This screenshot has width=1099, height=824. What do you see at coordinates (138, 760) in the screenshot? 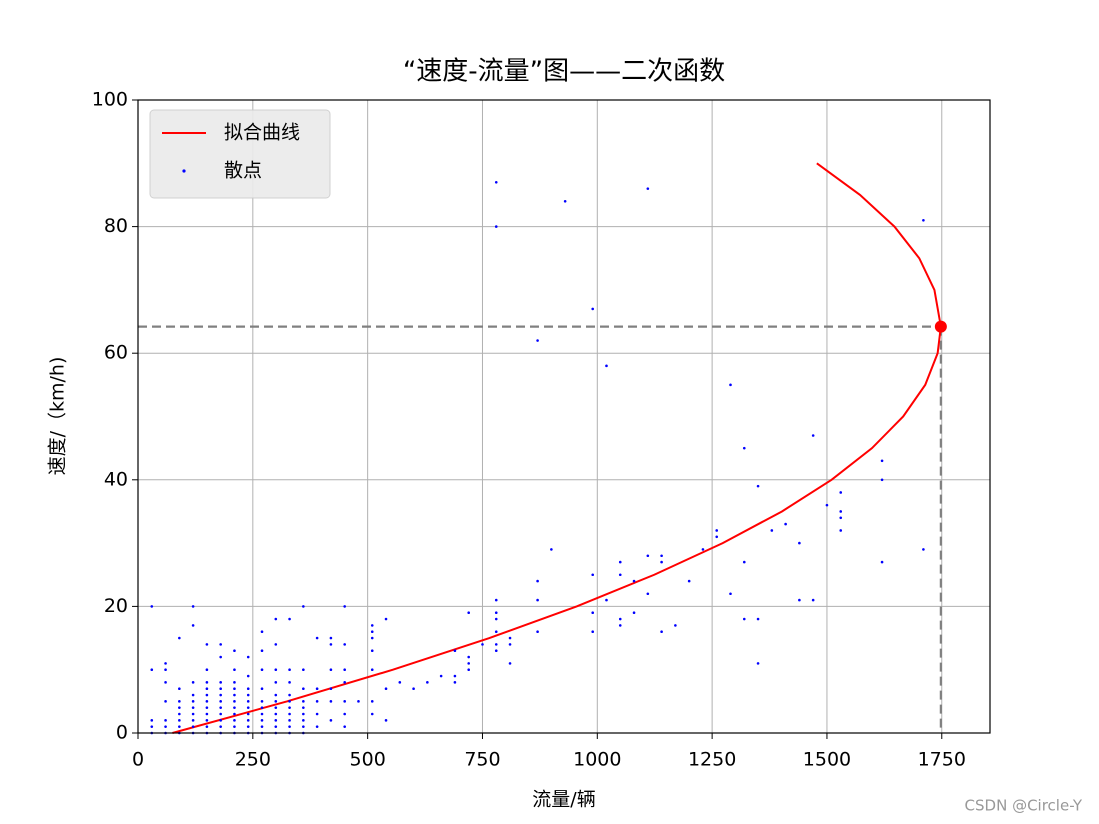
I see `x-tick-label: 0` at bounding box center [138, 760].